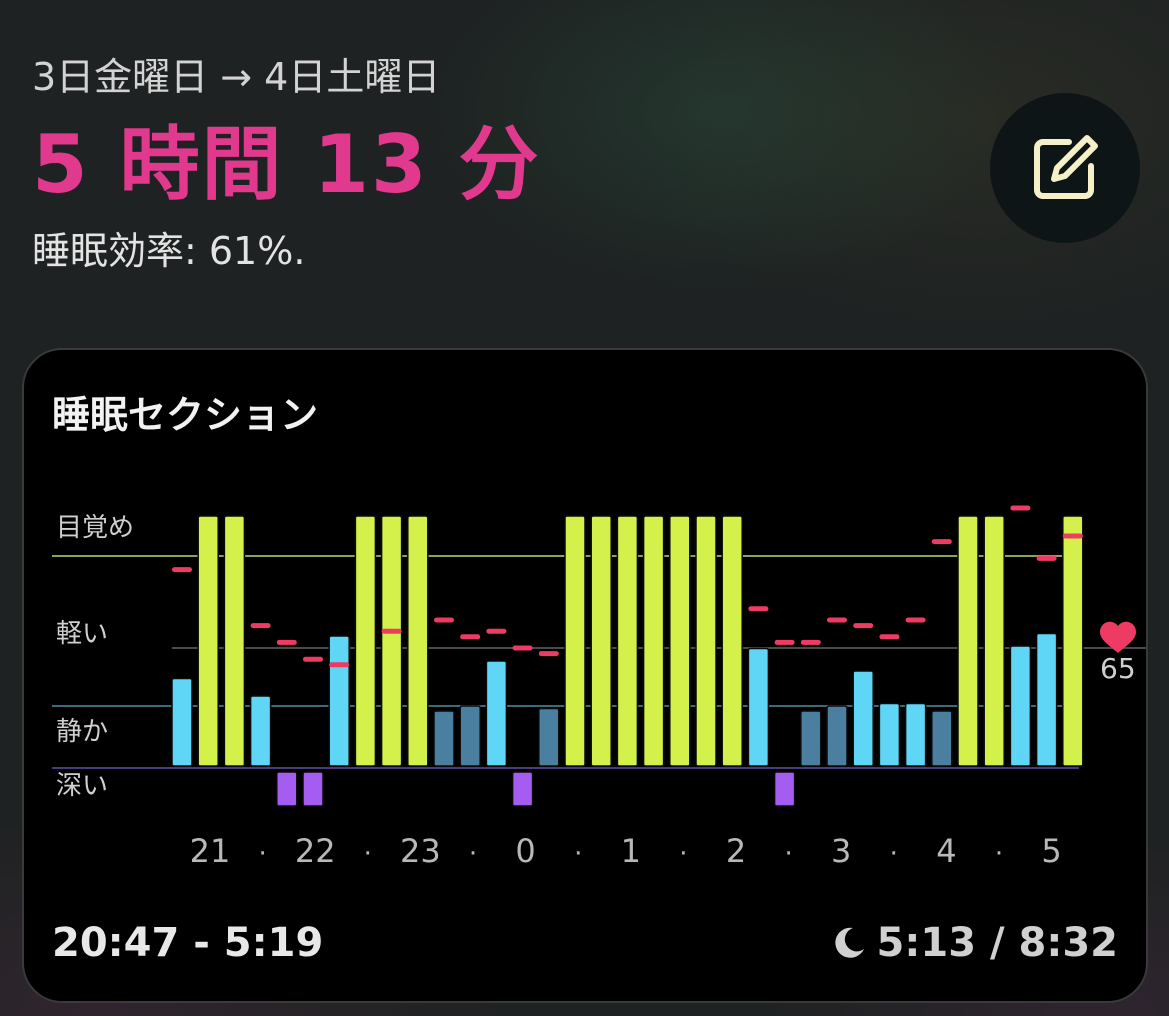  What do you see at coordinates (185, 415) in the screenshot?
I see `card-title: 睡眠セクション` at bounding box center [185, 415].